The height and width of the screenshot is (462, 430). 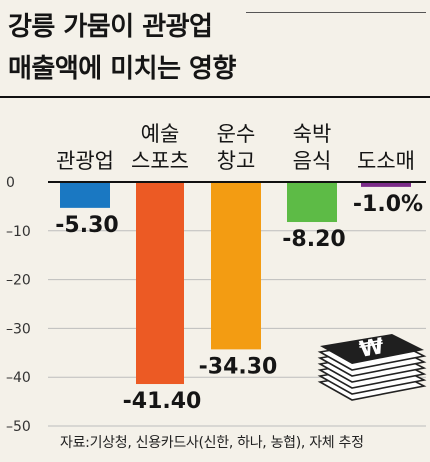 What do you see at coordinates (312, 161) in the screenshot?
I see `category-label: 음식` at bounding box center [312, 161].